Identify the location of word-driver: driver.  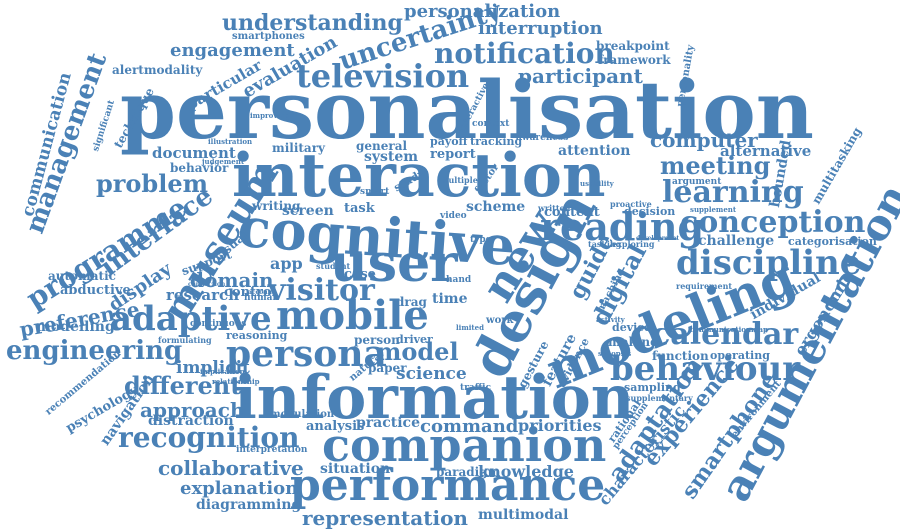
(414, 339).